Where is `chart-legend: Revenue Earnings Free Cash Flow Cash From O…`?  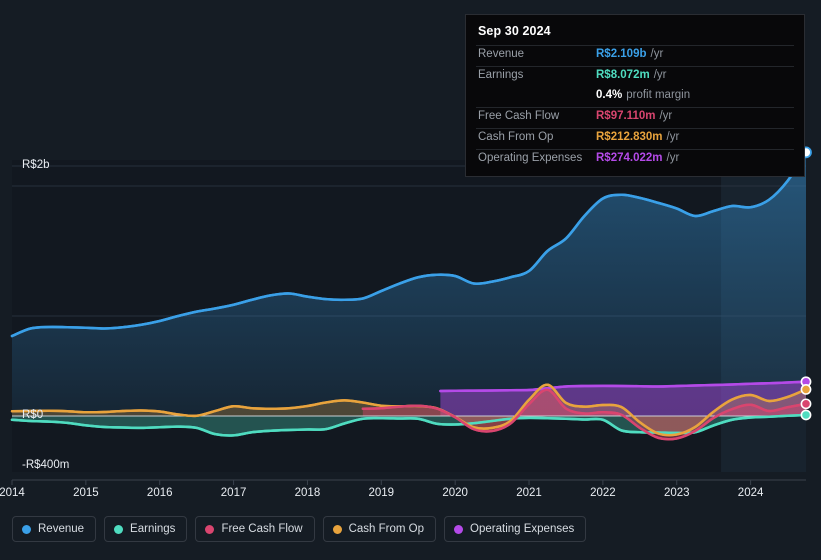 chart-legend: Revenue Earnings Free Cash Flow Cash From O… is located at coordinates (299, 529).